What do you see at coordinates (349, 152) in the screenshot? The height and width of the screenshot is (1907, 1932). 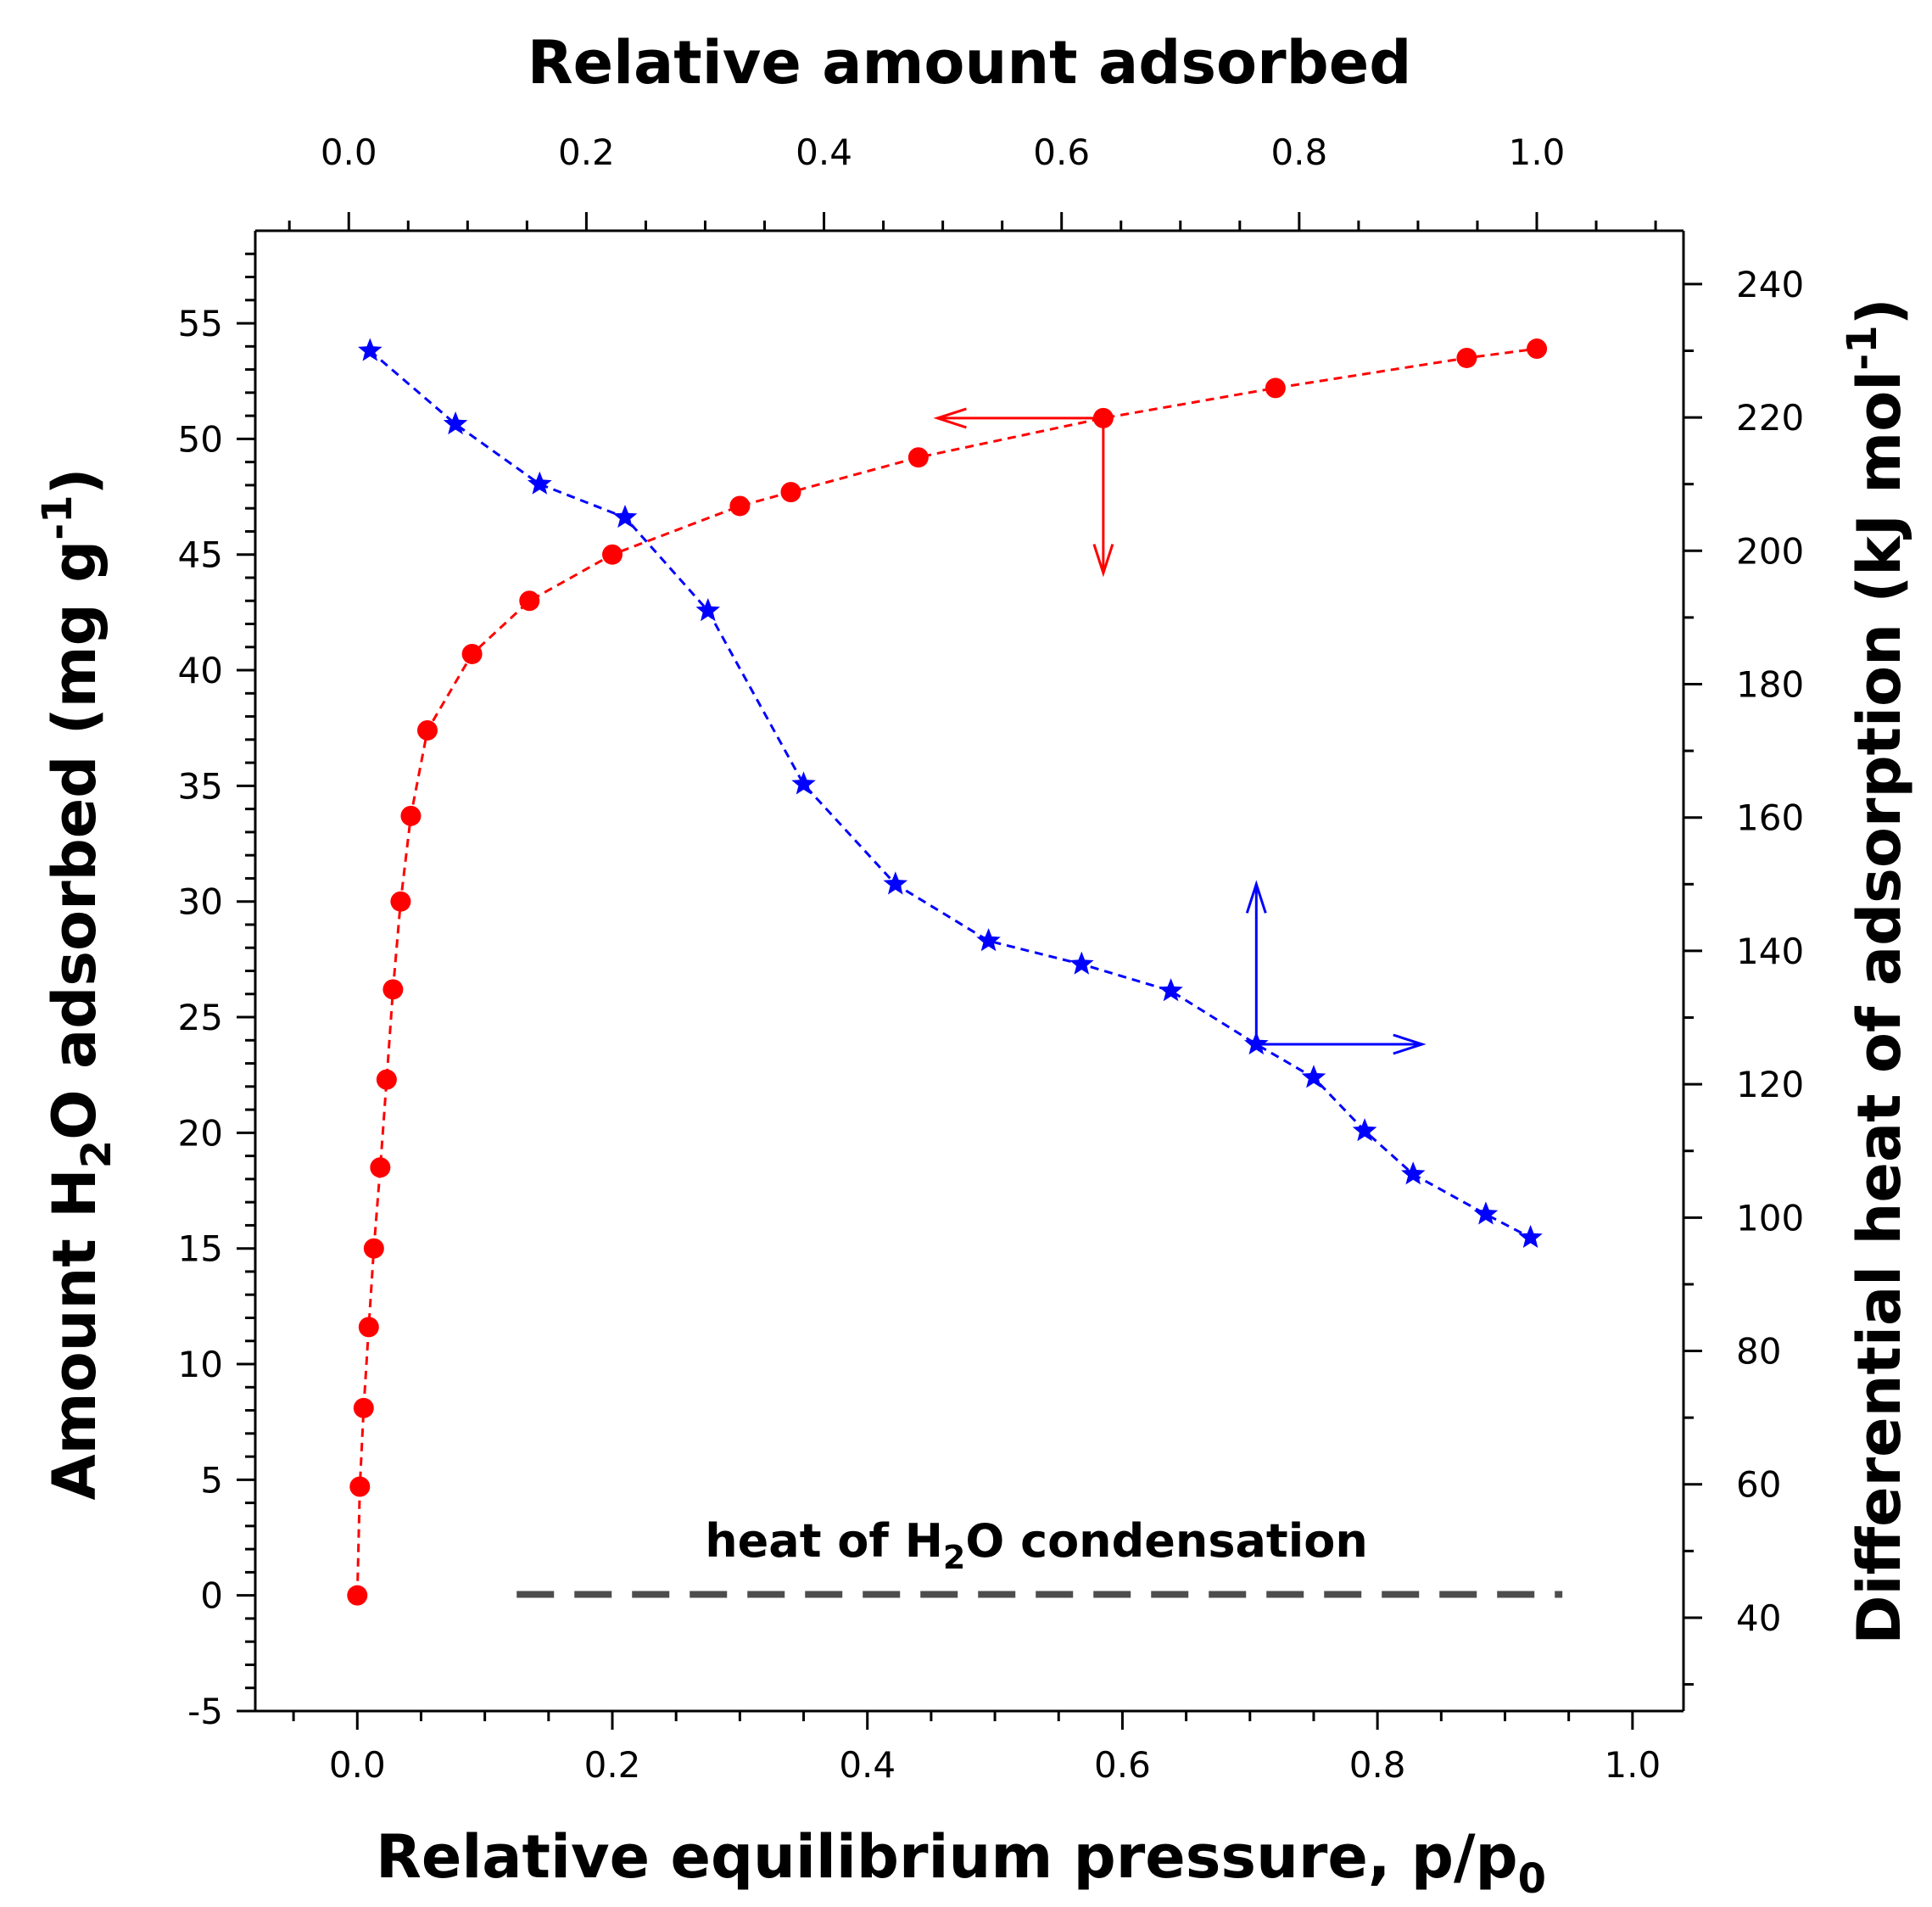 I see `top-tick-label: 0.0` at bounding box center [349, 152].